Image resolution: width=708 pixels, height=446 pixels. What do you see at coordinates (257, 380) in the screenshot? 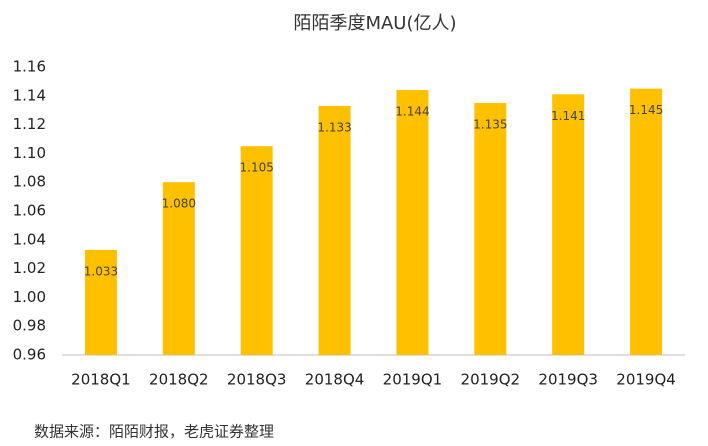
I see `x-tick-label: 2018Q3` at bounding box center [257, 380].